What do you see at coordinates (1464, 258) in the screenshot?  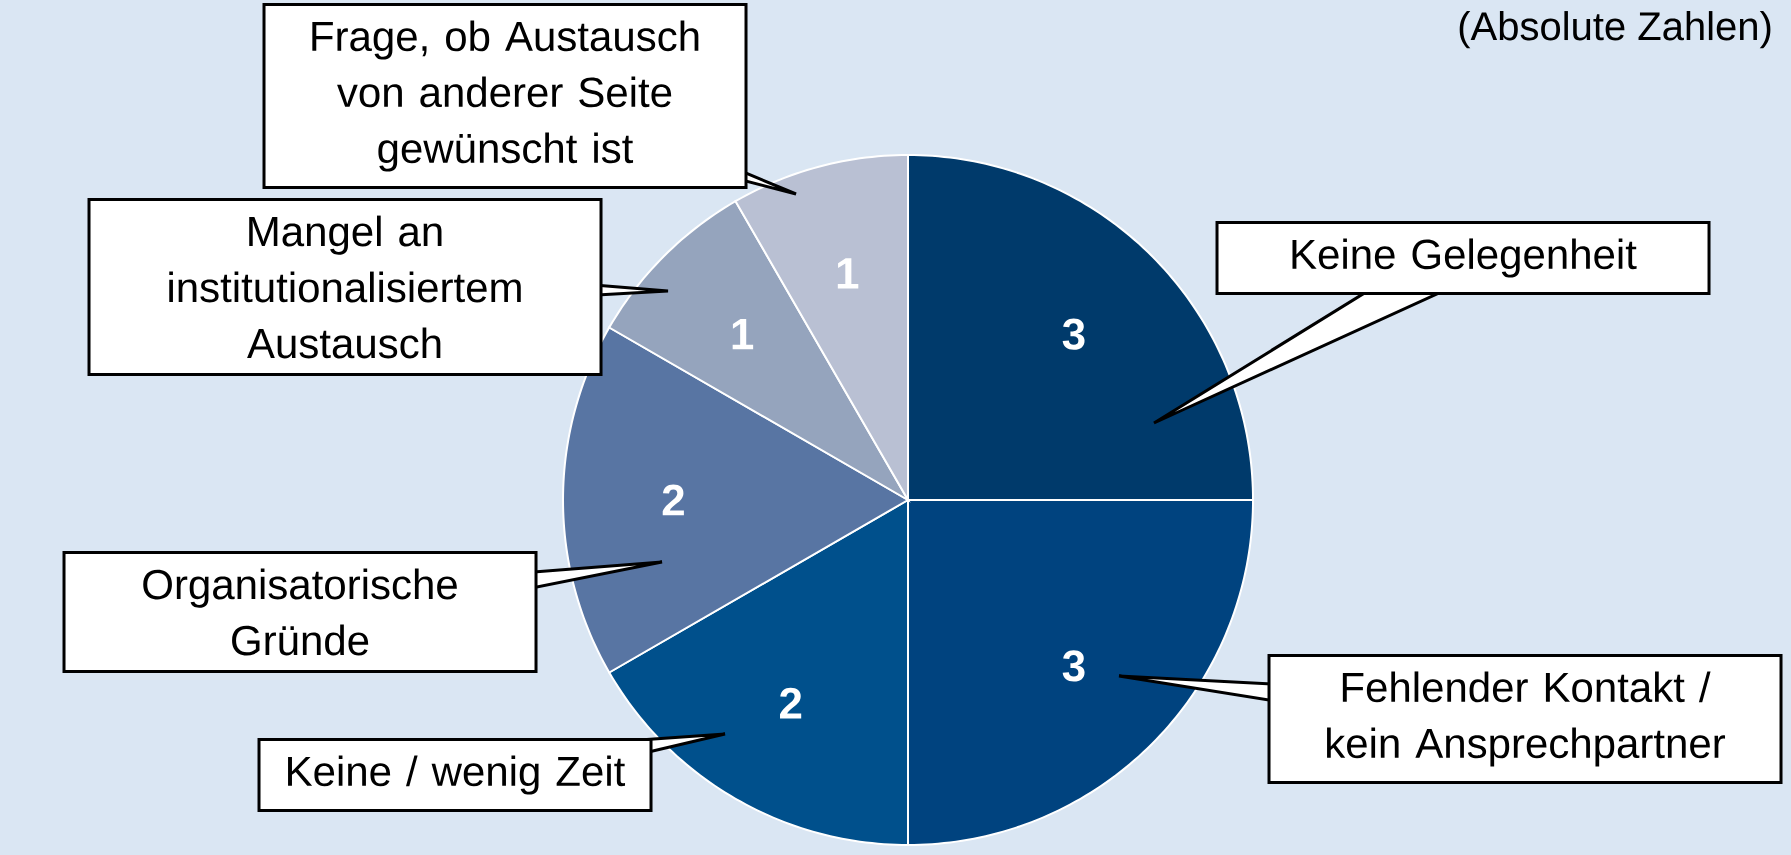 I see `slice-label: Keine Gelegenheit` at bounding box center [1464, 258].